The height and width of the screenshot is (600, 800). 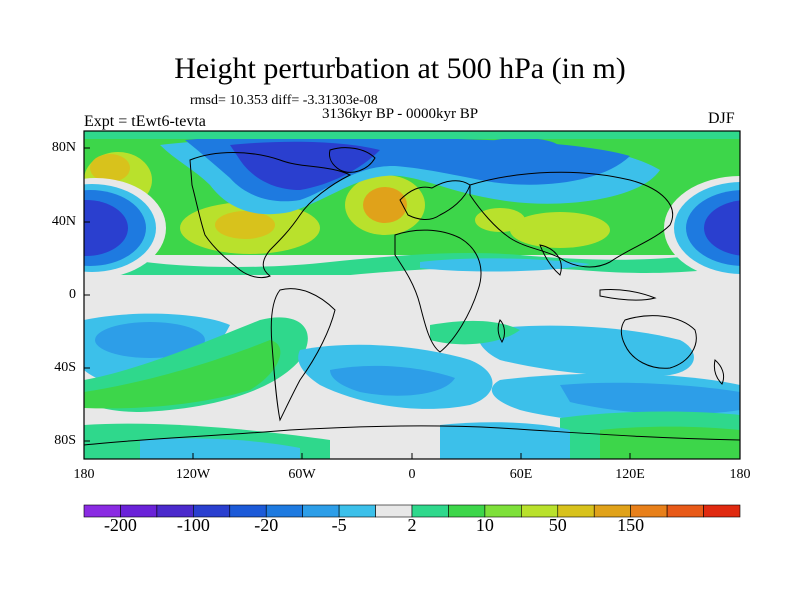 What do you see at coordinates (628, 295) in the screenshot?
I see `indonesia-coast` at bounding box center [628, 295].